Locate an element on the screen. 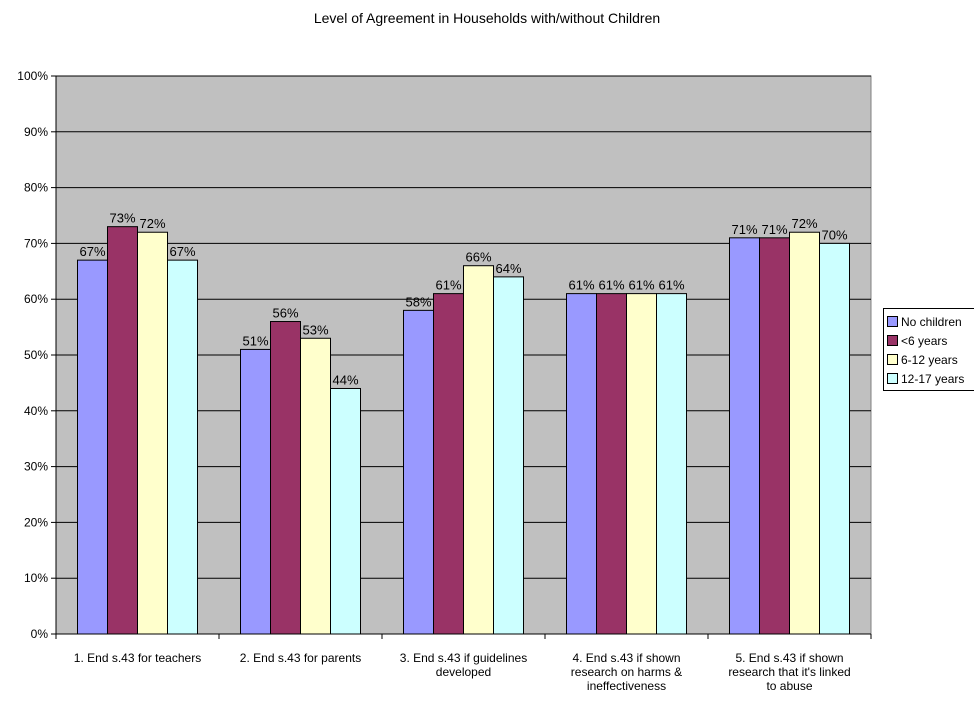 The height and width of the screenshot is (702, 974). x-category-label: 3. End s.43 if guidelines developed is located at coordinates (464, 665).